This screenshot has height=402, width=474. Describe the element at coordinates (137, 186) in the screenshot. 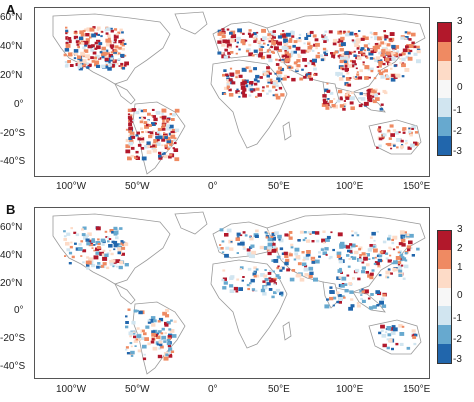

I see `lon-tick: 50°W` at that location.